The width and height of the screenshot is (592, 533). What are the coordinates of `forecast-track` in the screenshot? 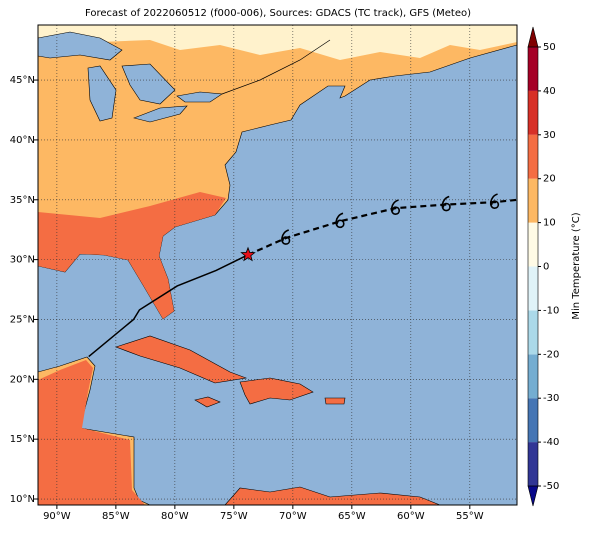 It's located at (382, 227).